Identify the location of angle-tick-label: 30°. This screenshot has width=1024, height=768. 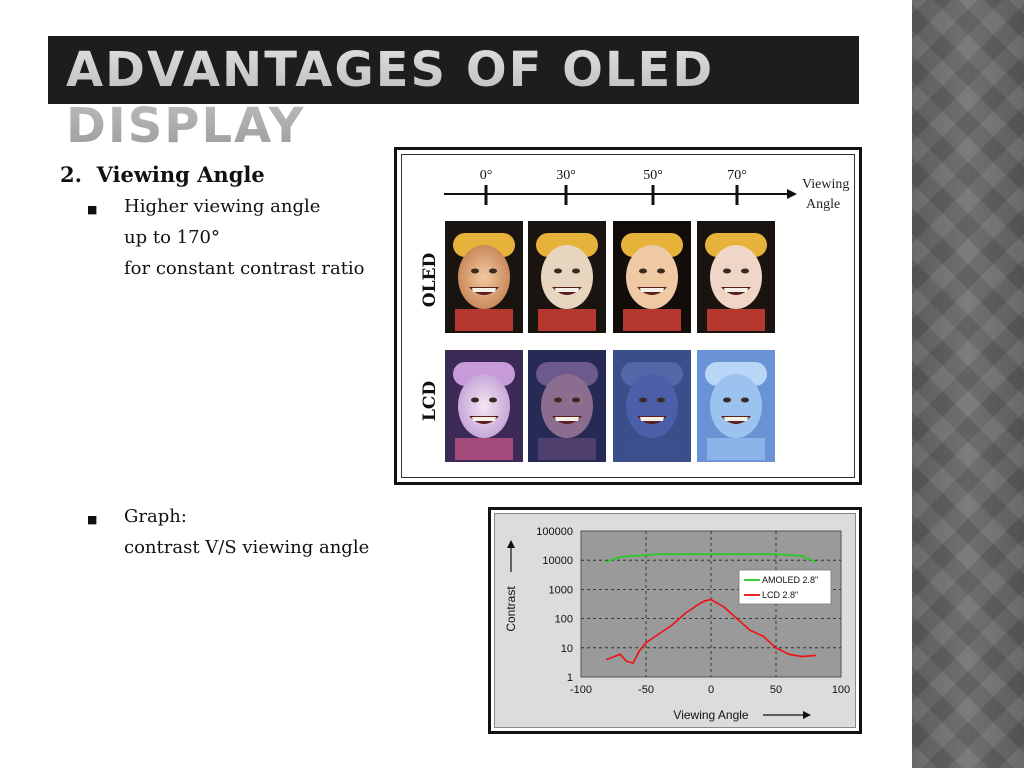
(566, 175).